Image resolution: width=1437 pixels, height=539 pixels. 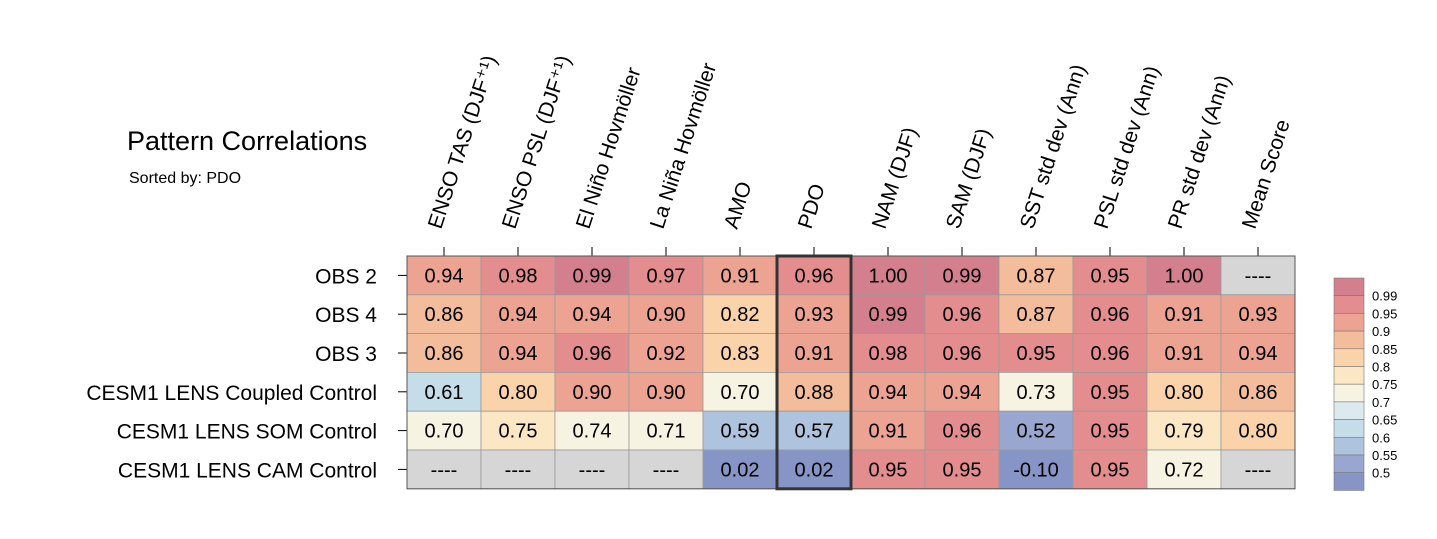 I want to click on column-label: PR std dev (Ann), so click(x=1199, y=151).